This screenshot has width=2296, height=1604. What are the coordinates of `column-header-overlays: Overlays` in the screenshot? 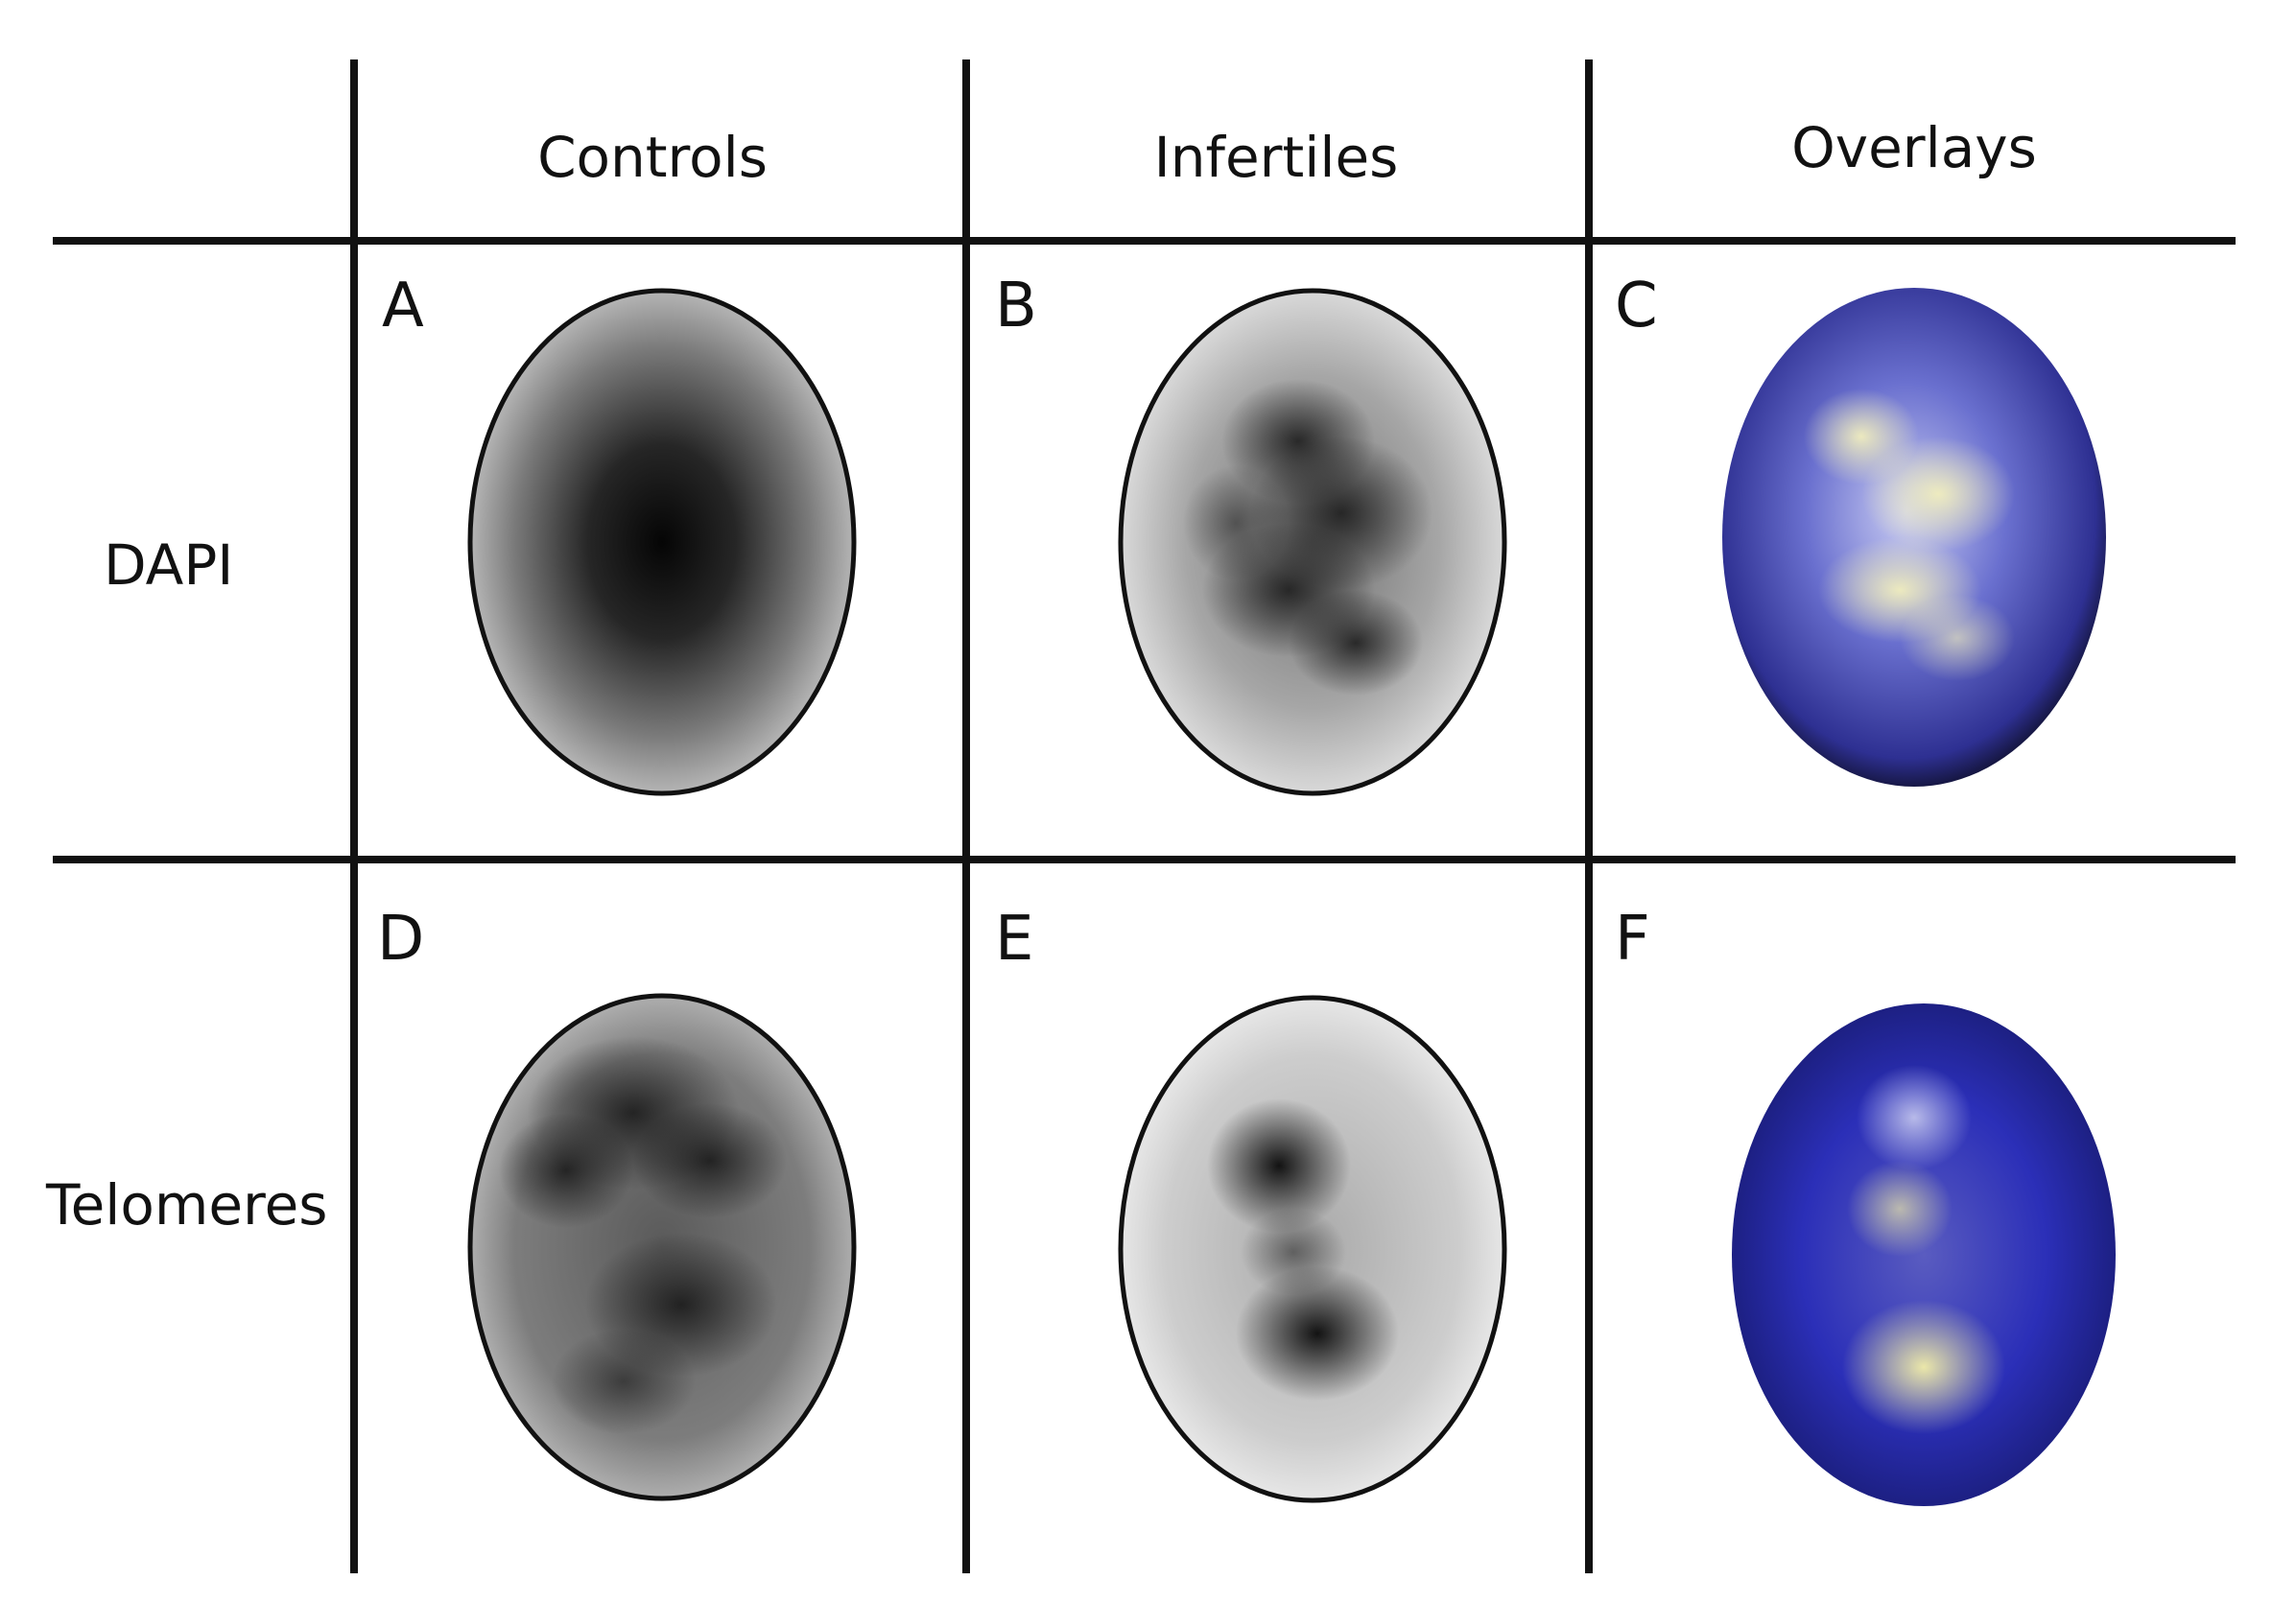 It's located at (1914, 147).